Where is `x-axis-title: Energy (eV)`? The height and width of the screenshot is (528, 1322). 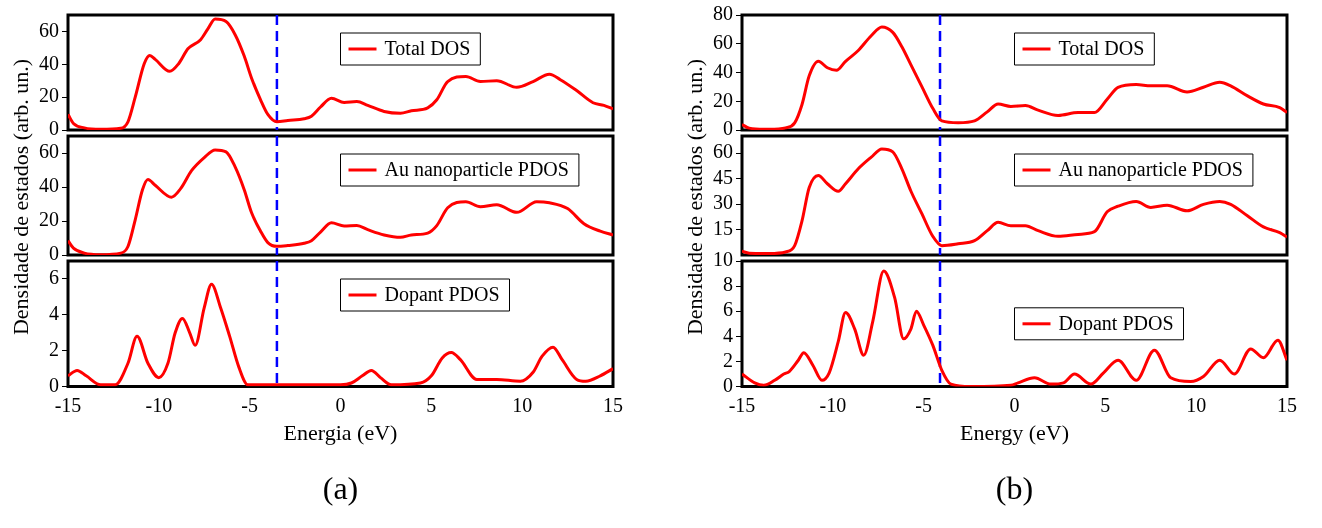 x-axis-title: Energy (eV) is located at coordinates (1014, 432).